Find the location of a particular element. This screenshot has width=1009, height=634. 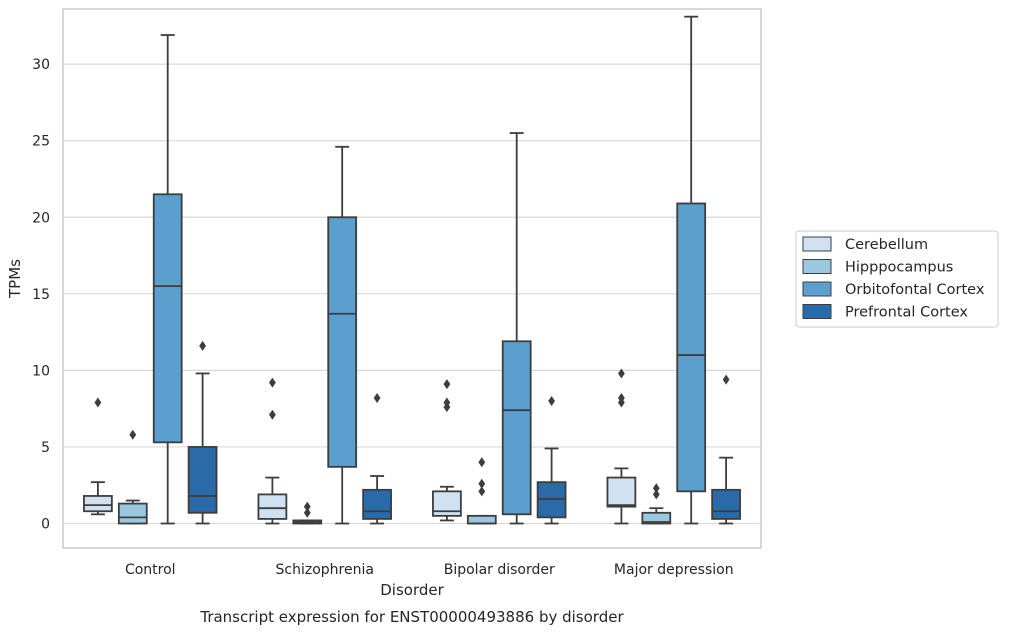

y-tick-label: 10 is located at coordinates (41, 371).